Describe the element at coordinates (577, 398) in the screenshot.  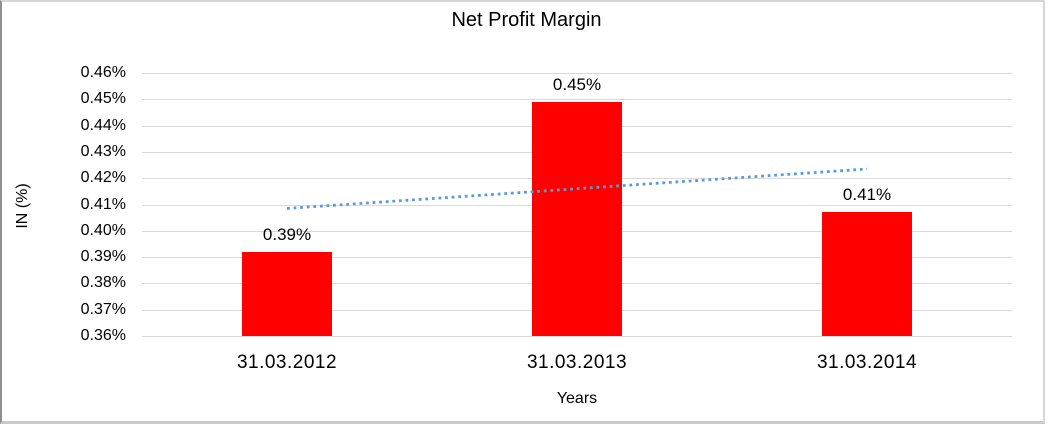
I see `x-axis-title: Years` at that location.